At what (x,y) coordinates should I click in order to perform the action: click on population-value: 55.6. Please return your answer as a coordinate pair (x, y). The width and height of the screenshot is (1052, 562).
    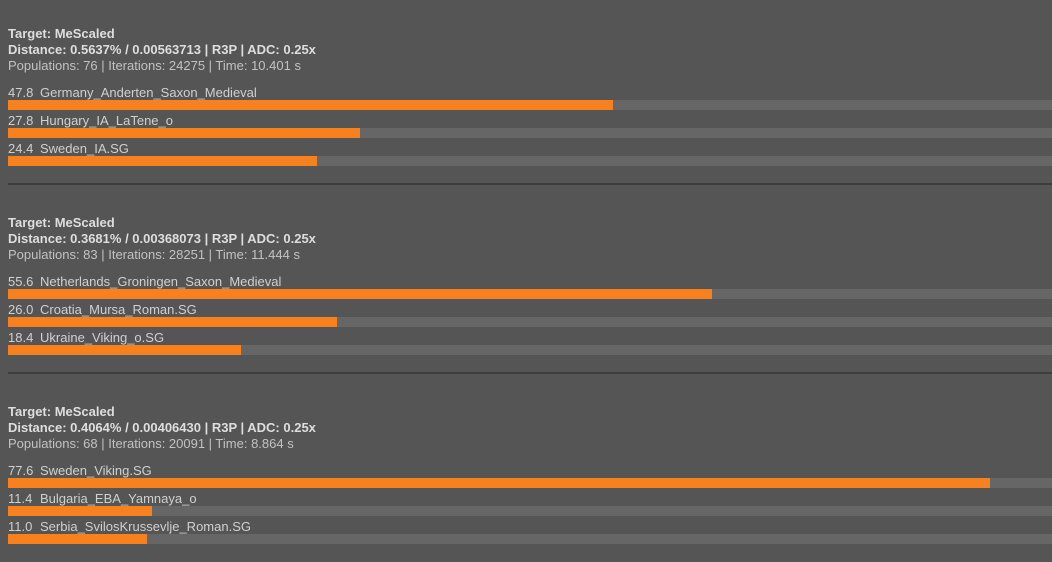
    Looking at the image, I should click on (21, 281).